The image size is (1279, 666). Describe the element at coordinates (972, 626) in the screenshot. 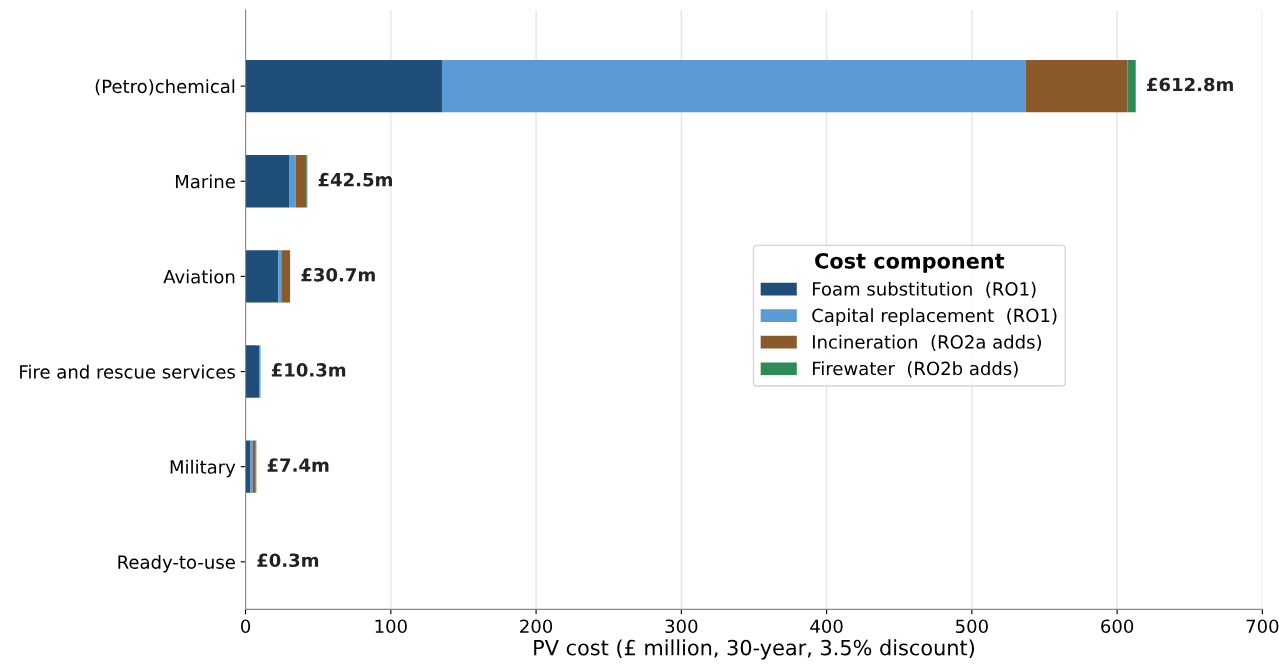

I see `x-tick-label: 500` at that location.